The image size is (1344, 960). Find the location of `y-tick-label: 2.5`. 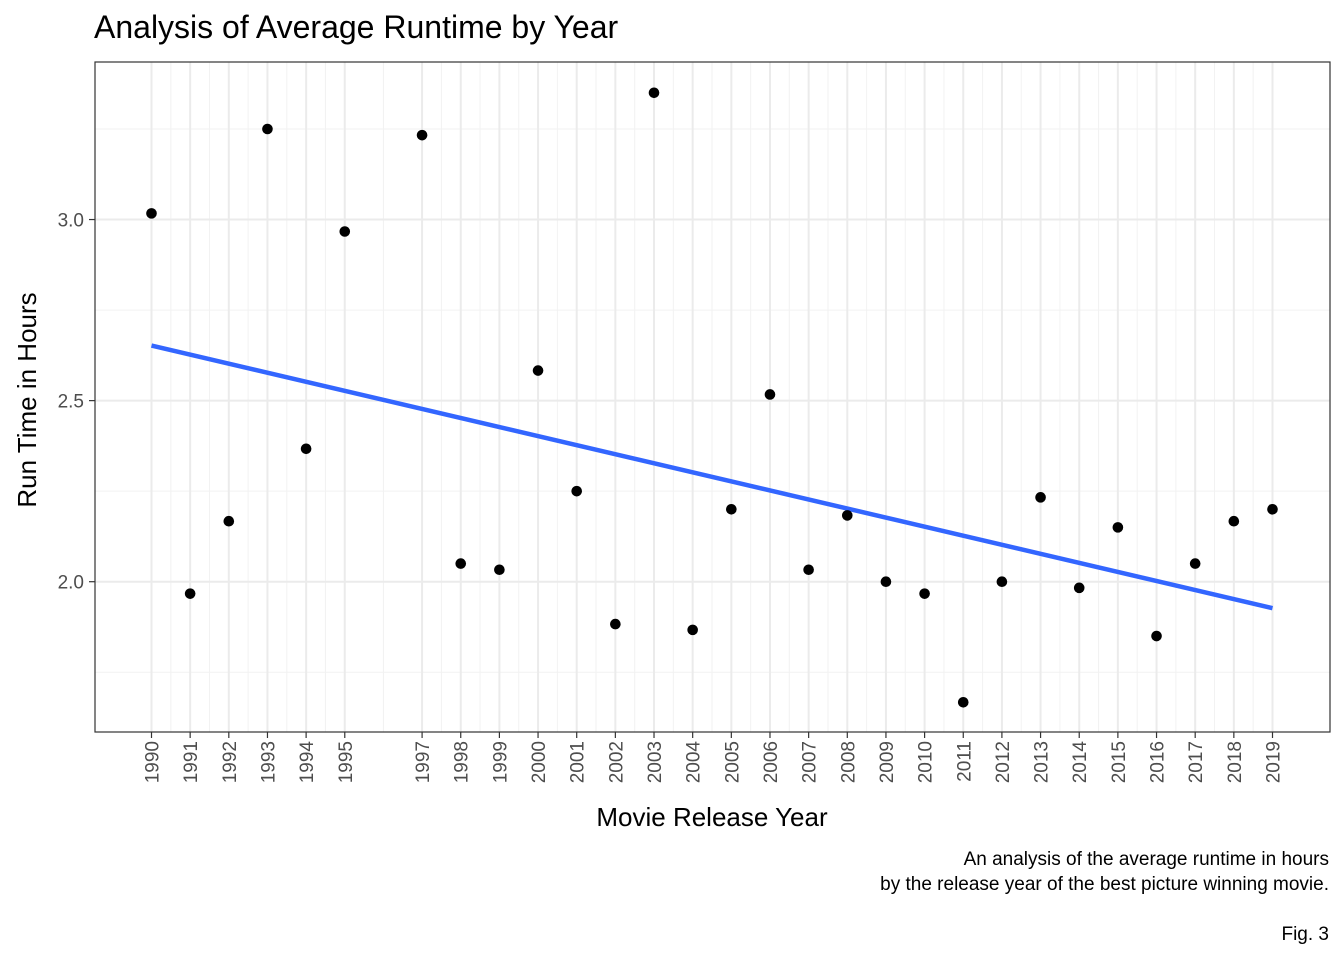

y-tick-label: 2.5 is located at coordinates (71, 402).